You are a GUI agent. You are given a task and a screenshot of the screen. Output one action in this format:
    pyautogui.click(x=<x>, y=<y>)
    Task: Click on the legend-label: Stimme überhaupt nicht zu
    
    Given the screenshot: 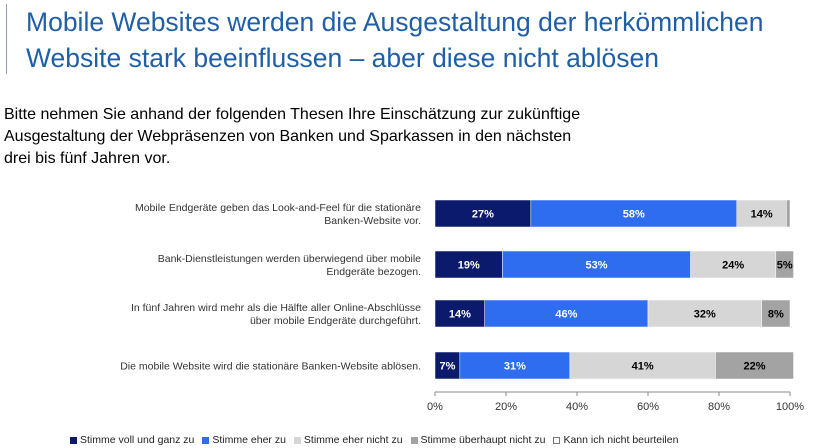 What is the action you would take?
    pyautogui.click(x=483, y=440)
    